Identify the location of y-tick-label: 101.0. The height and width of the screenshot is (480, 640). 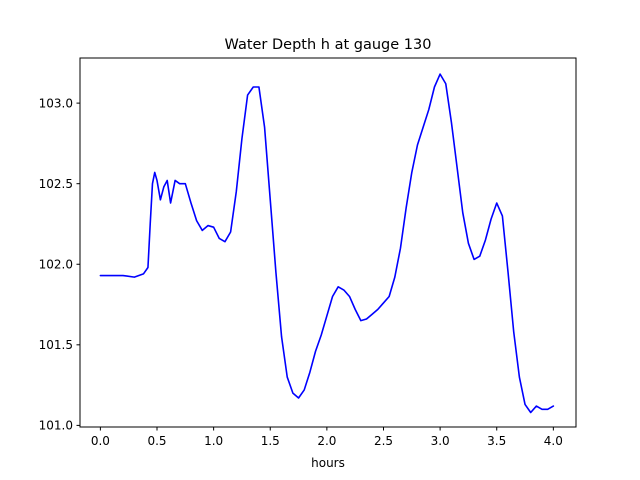
(56, 426).